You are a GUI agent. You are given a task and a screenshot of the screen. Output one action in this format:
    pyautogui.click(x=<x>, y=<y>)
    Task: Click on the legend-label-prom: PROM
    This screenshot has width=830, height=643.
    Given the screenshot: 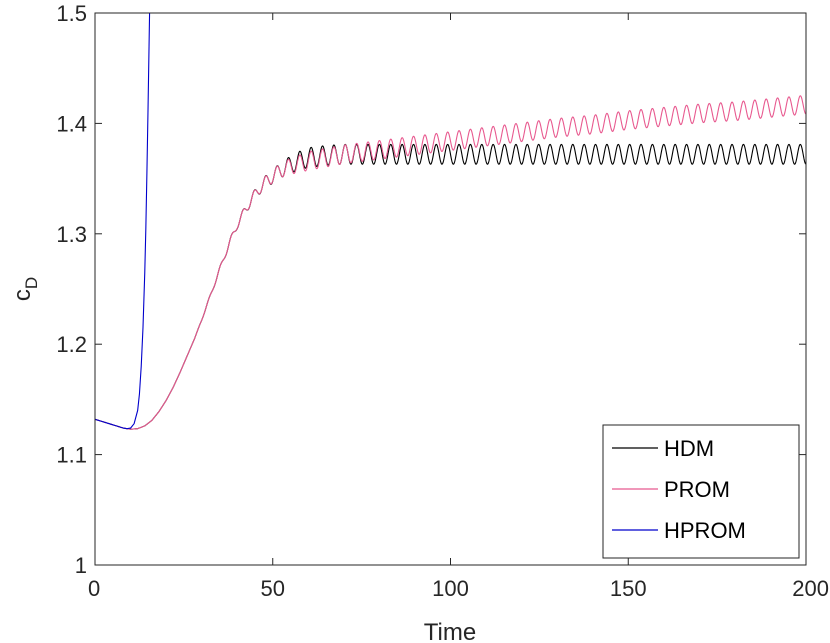 What is the action you would take?
    pyautogui.click(x=697, y=489)
    